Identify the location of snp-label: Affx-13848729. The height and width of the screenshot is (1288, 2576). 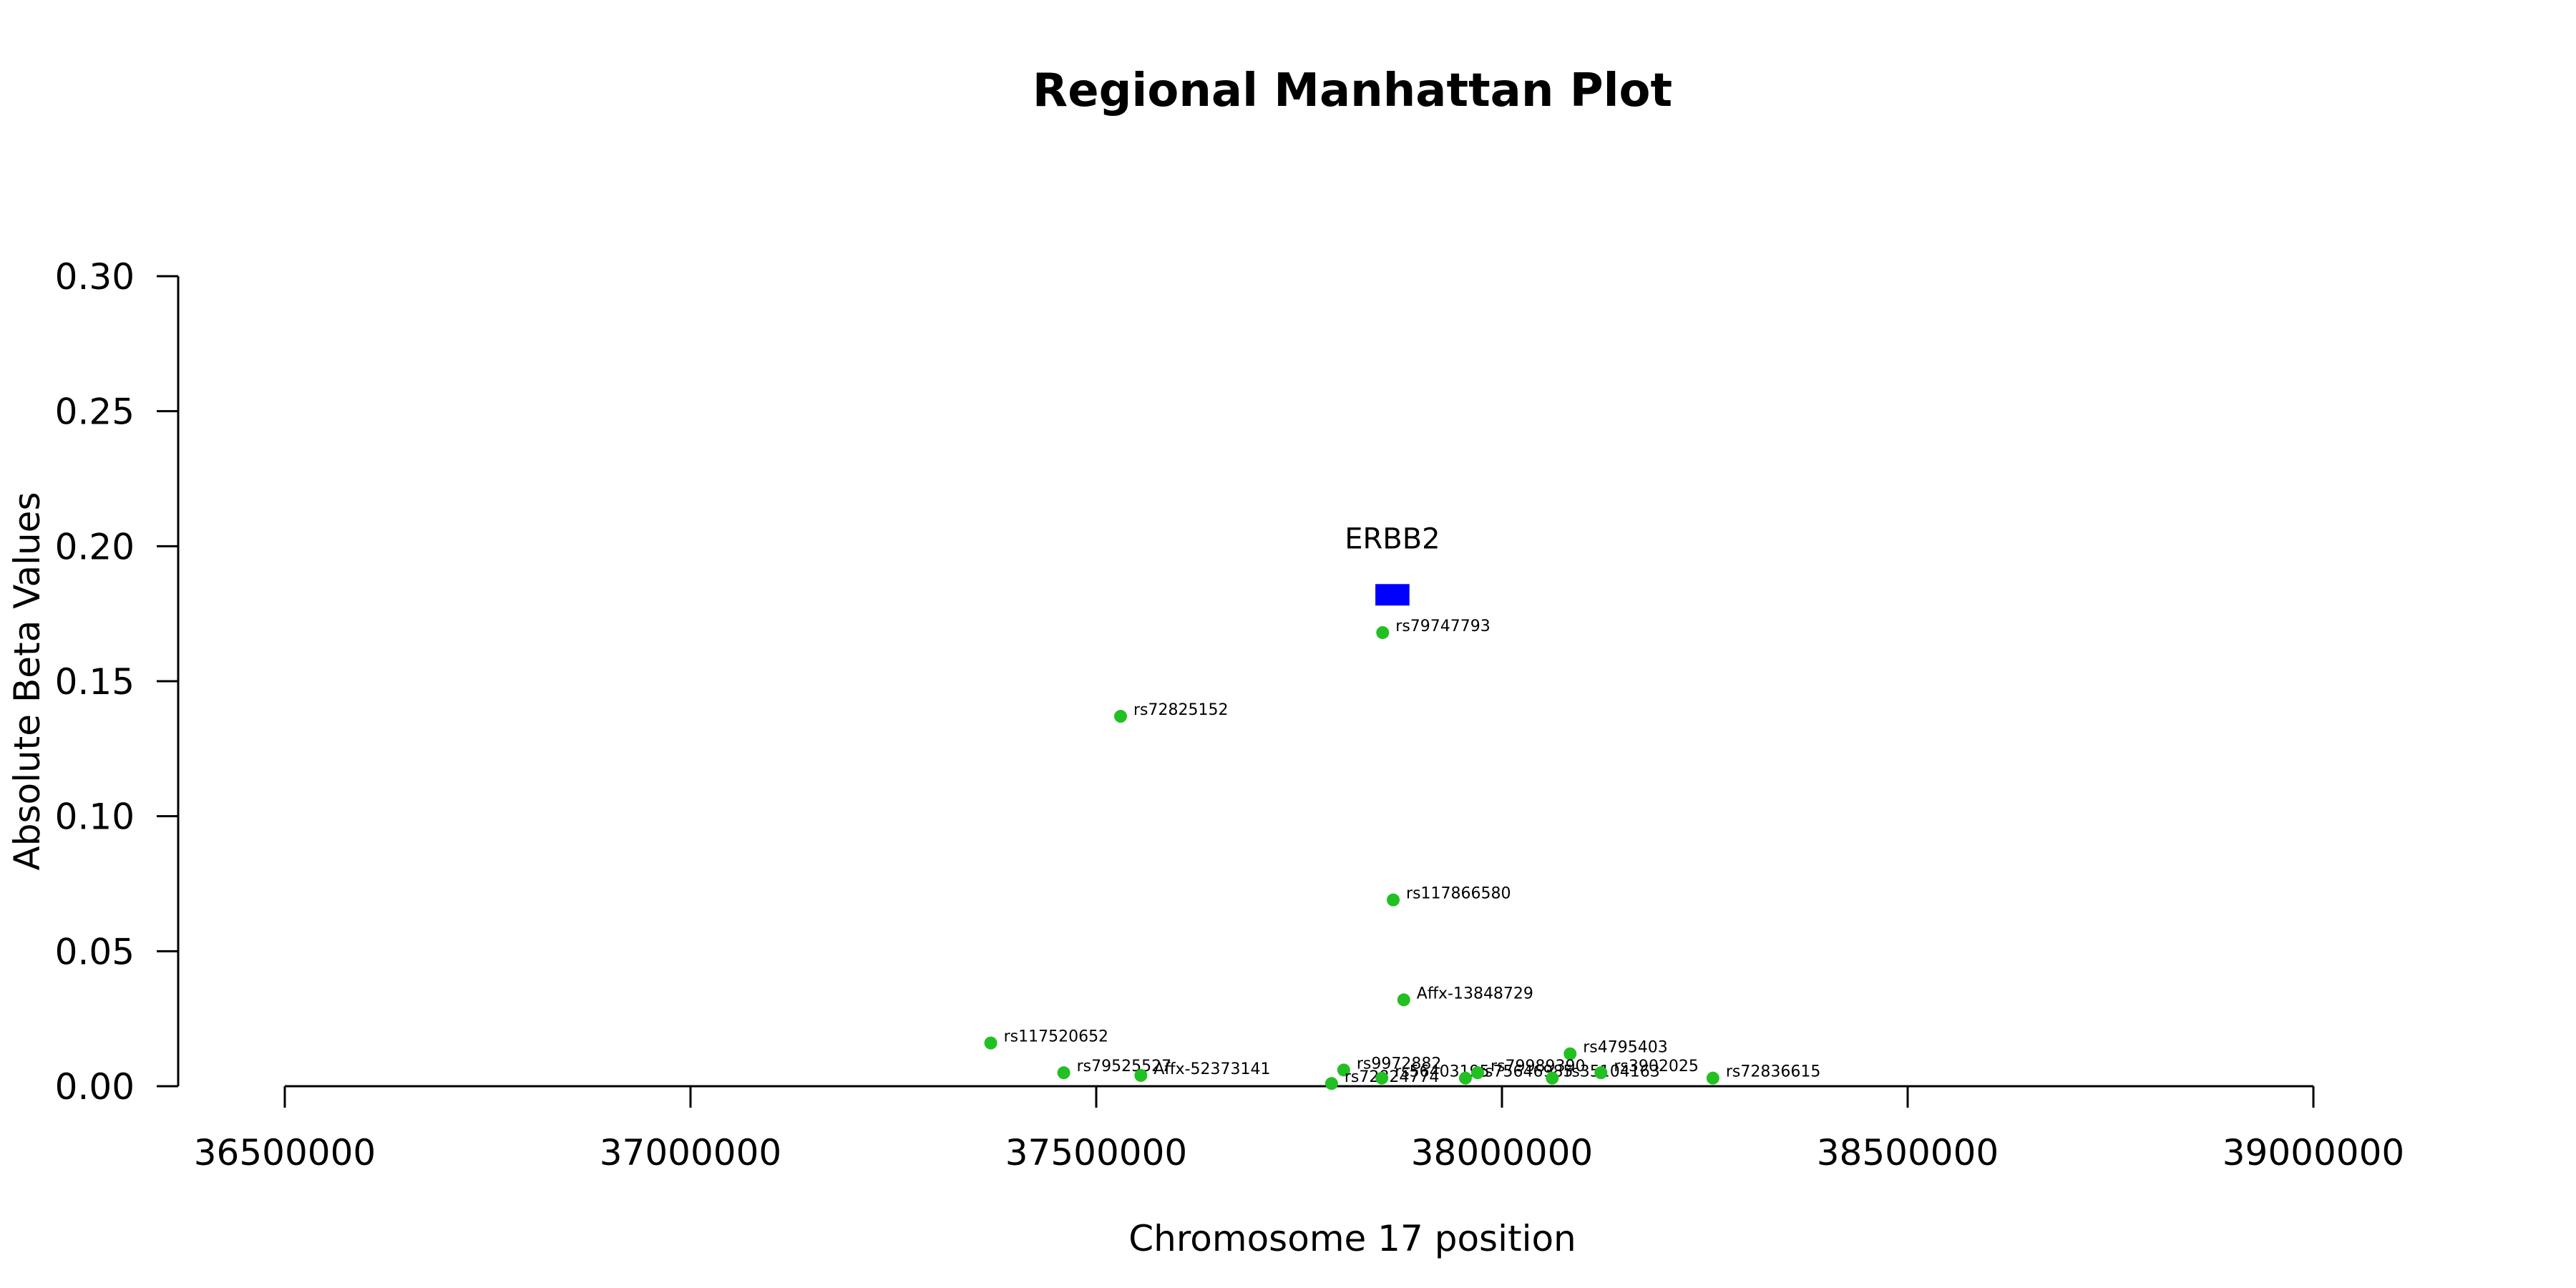
(1475, 993).